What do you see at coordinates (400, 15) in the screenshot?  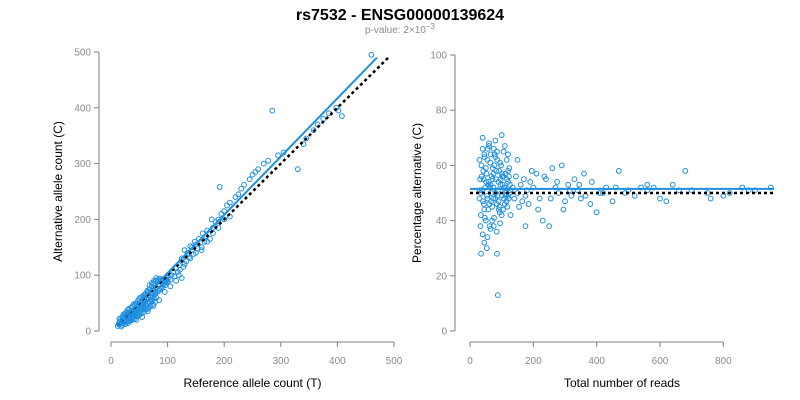 I see `chart-title: rs7532 - ENSG00000139624` at bounding box center [400, 15].